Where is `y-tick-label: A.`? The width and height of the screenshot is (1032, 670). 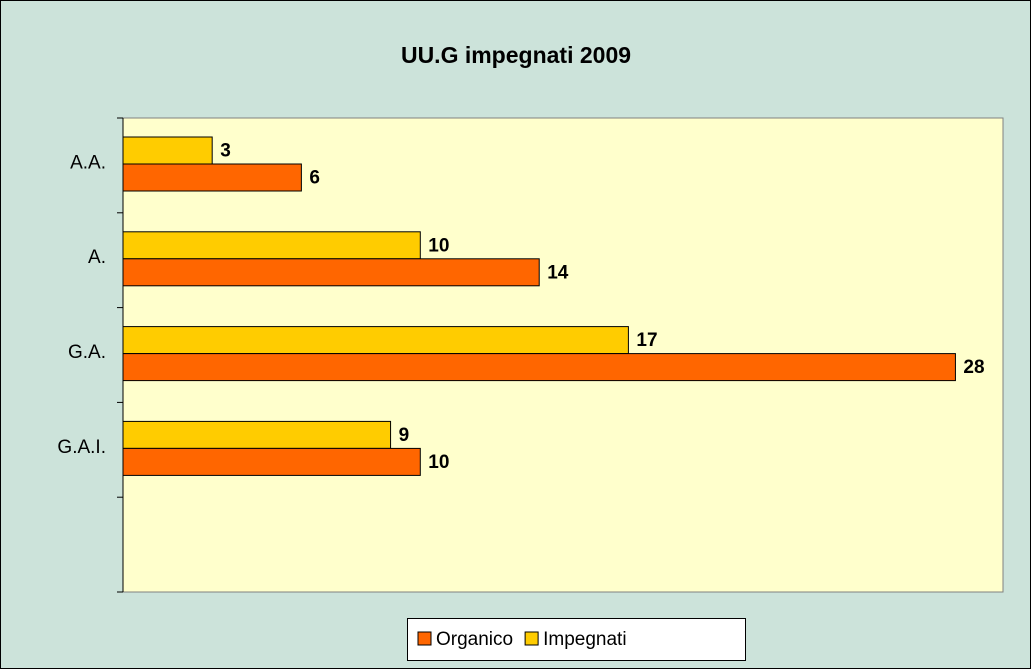 y-tick-label: A. is located at coordinates (97, 257).